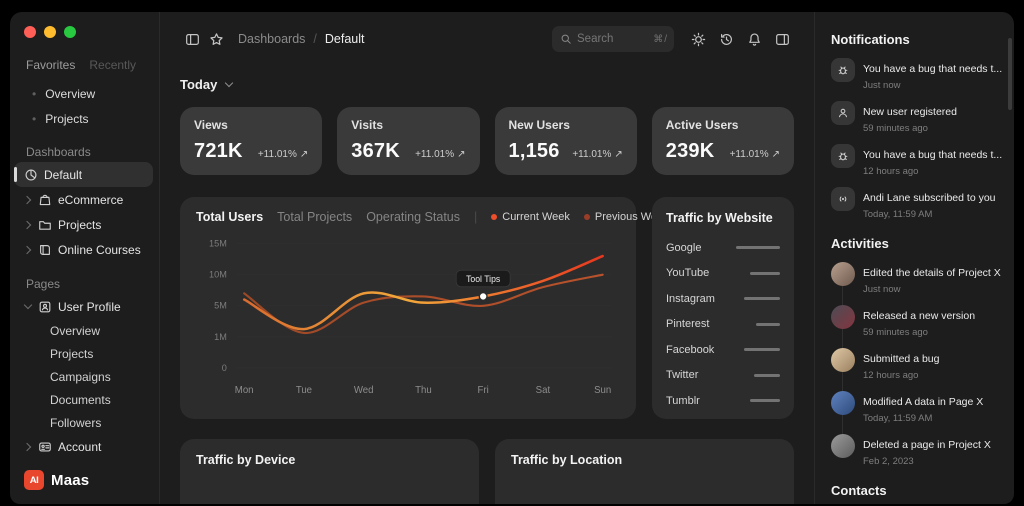 This screenshot has width=1024, height=506. Describe the element at coordinates (698, 39) in the screenshot. I see `theme-toggle-icon` at that location.